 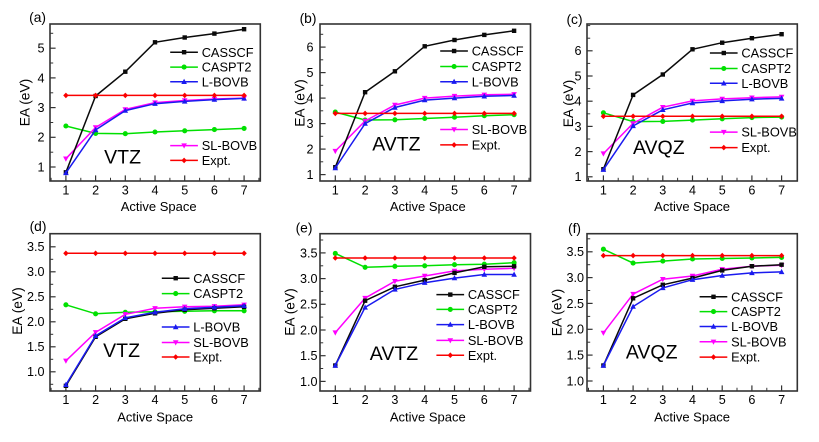 What do you see at coordinates (38, 226) in the screenshot?
I see `svg-text: (d)` at bounding box center [38, 226].